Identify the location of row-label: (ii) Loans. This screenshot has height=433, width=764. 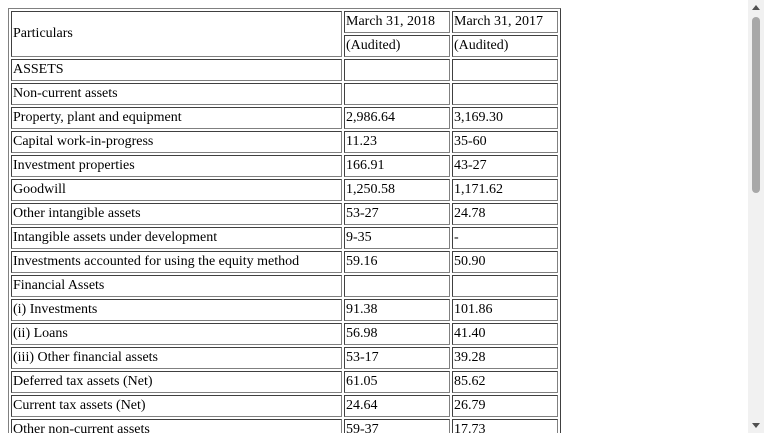
(176, 334).